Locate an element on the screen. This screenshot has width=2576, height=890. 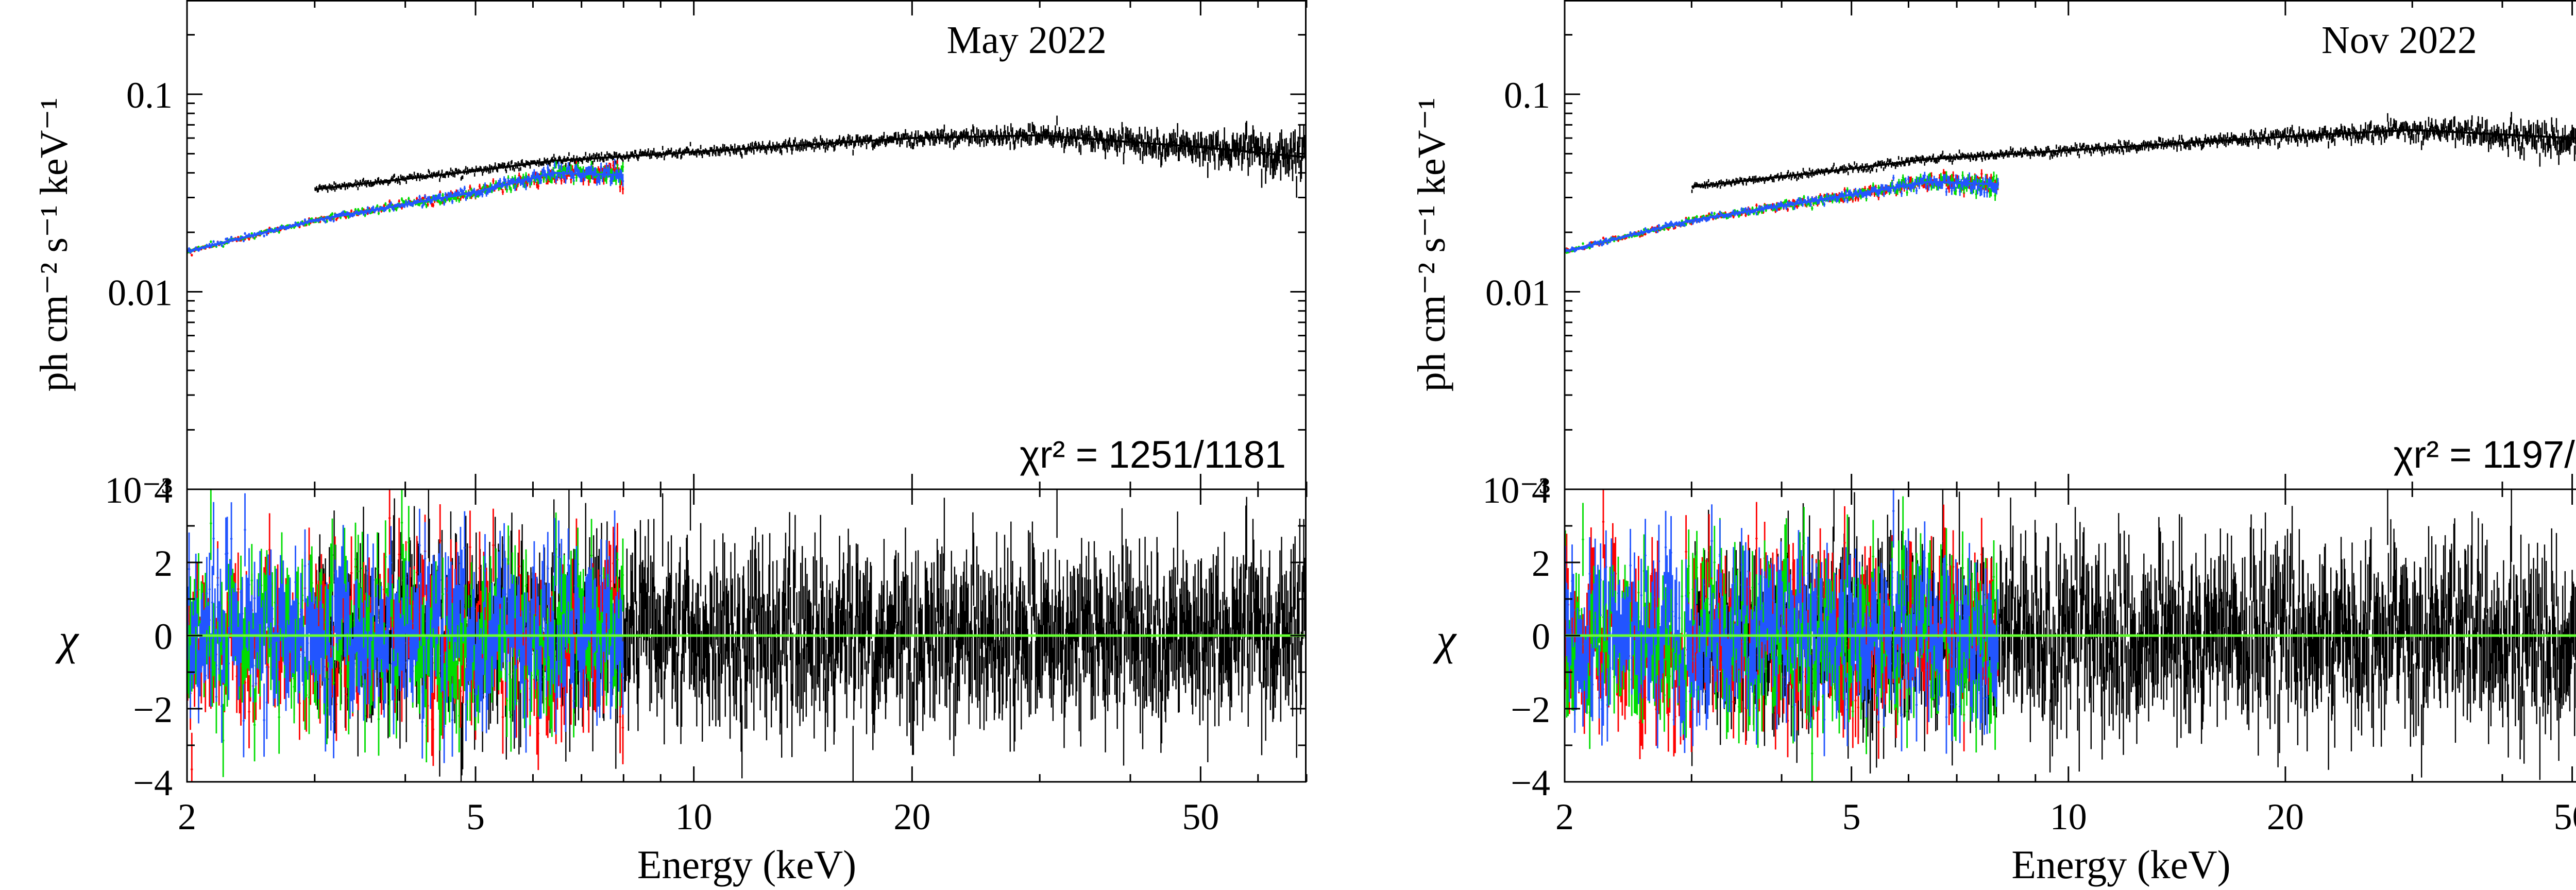
panel-title: May 2022 is located at coordinates (1027, 40).